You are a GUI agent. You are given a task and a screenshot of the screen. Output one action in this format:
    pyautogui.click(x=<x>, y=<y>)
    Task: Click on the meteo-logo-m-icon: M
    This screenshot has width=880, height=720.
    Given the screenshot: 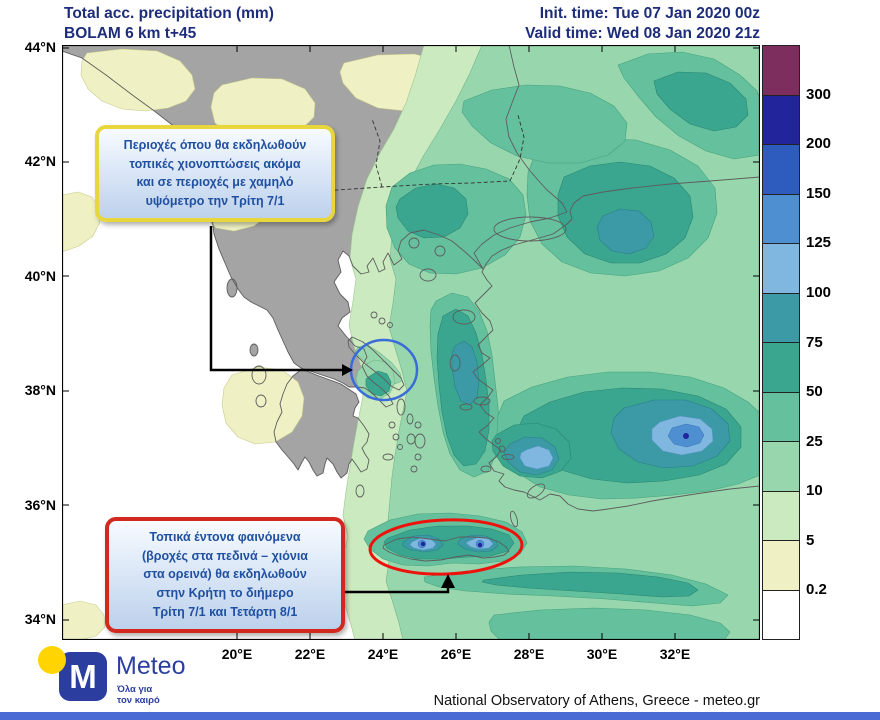 What is the action you would take?
    pyautogui.click(x=83, y=676)
    